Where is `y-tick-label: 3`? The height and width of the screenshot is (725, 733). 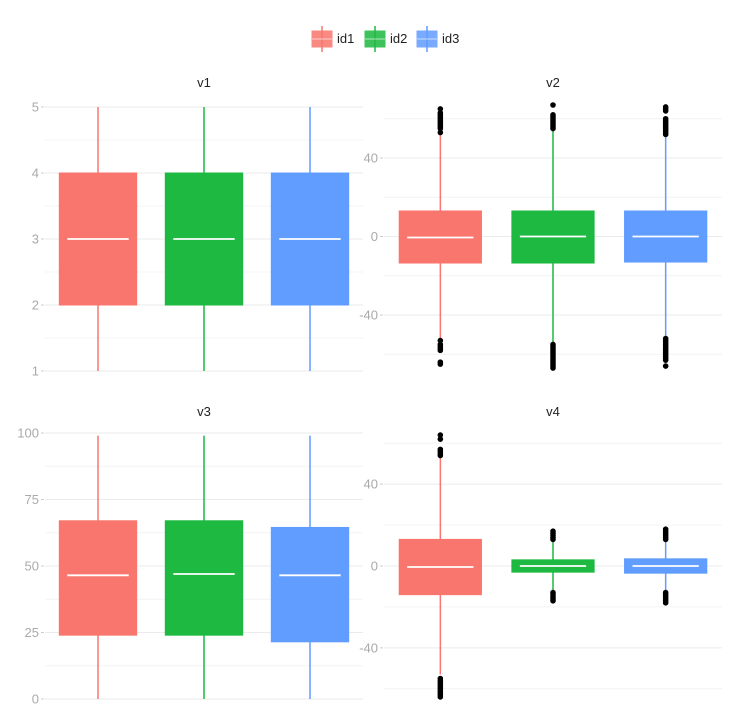
y-tick-label: 3 is located at coordinates (35, 239).